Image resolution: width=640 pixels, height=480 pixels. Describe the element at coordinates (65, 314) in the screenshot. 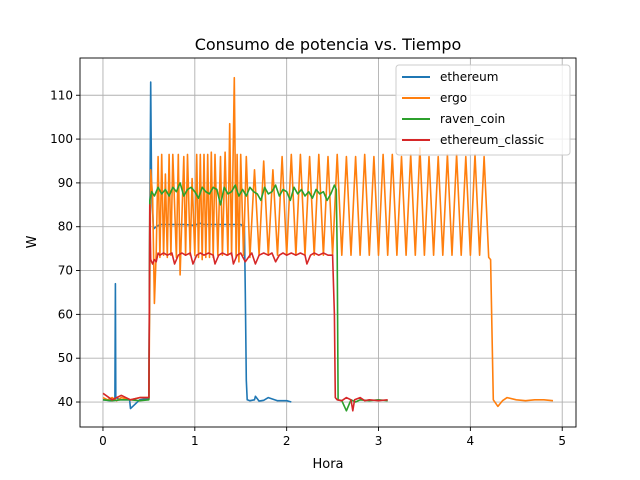

I see `y-tick-label: 60` at that location.